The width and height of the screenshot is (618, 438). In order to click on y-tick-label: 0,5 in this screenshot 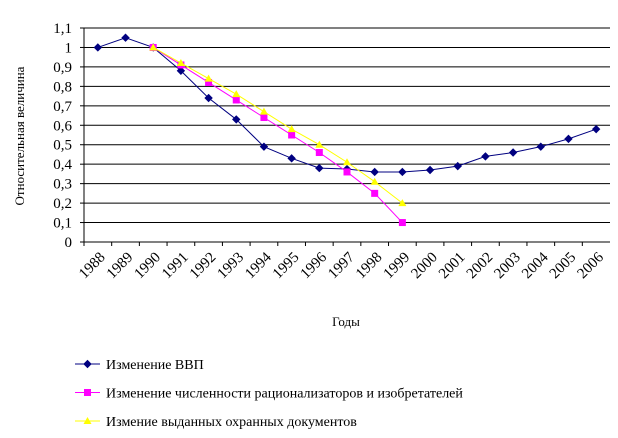, I will do `click(62, 146)`.